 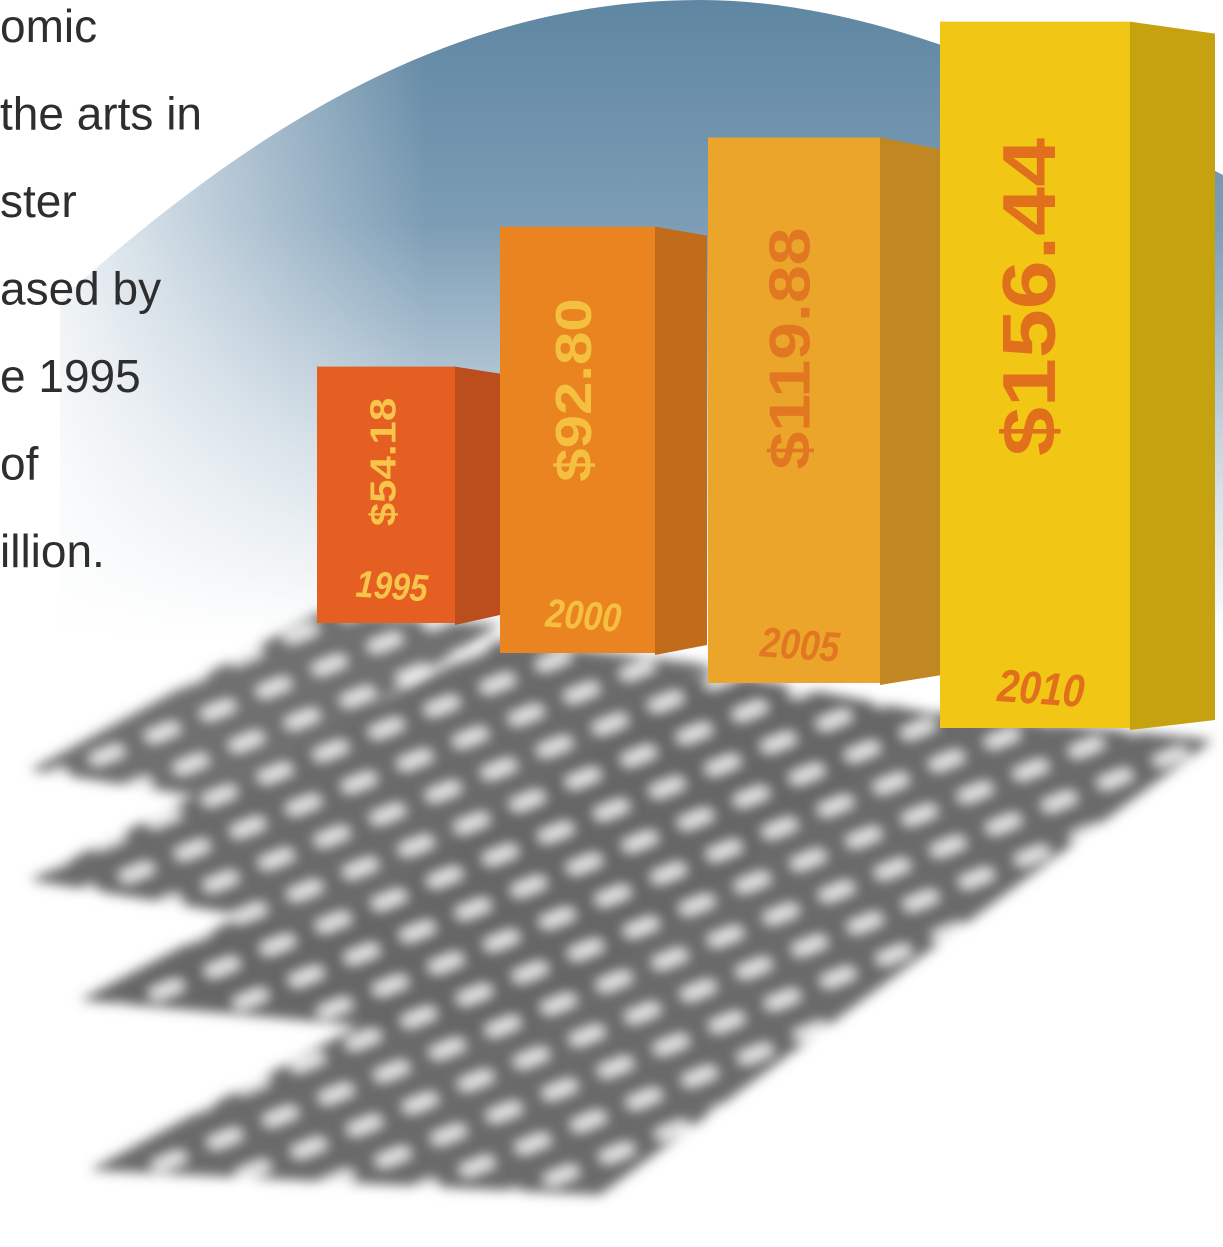 What do you see at coordinates (383, 462) in the screenshot?
I see `value-label: $54.18` at bounding box center [383, 462].